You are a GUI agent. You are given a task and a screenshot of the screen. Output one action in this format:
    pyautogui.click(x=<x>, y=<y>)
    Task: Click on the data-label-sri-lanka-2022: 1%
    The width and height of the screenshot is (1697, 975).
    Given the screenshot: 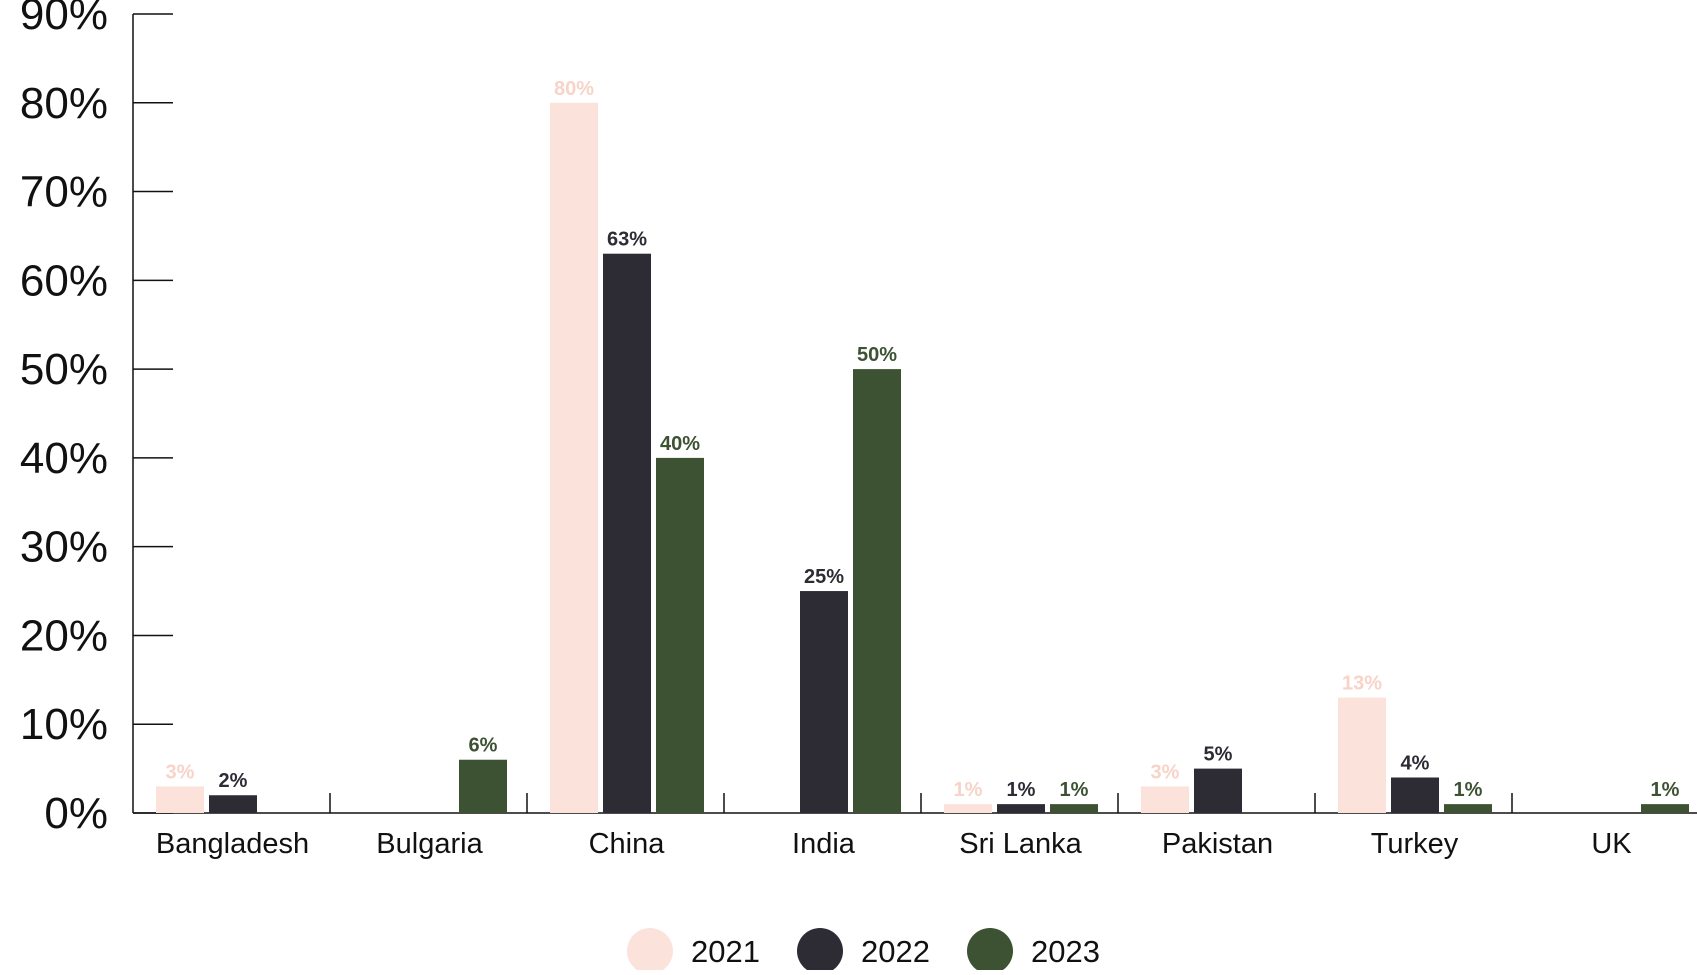 What is the action you would take?
    pyautogui.click(x=1021, y=790)
    